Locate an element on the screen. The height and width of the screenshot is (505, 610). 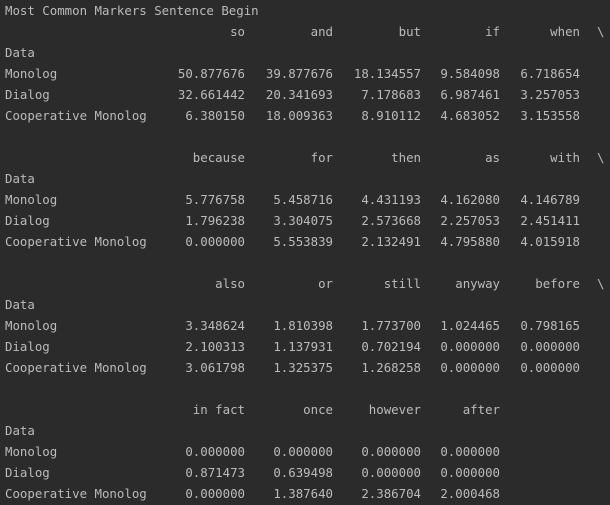
value-cell: 1.024465 is located at coordinates (470, 325).